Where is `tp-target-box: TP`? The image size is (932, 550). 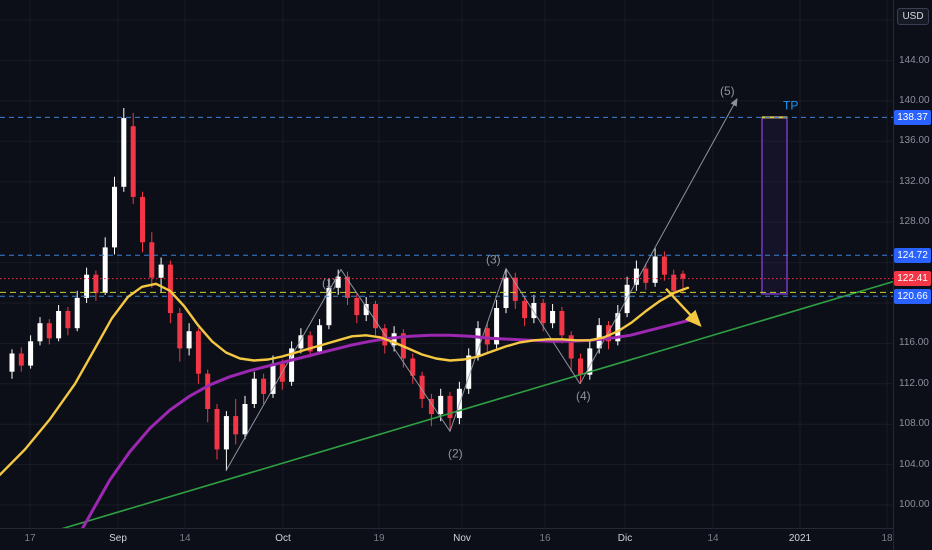 tp-target-box: TP is located at coordinates (779, 196).